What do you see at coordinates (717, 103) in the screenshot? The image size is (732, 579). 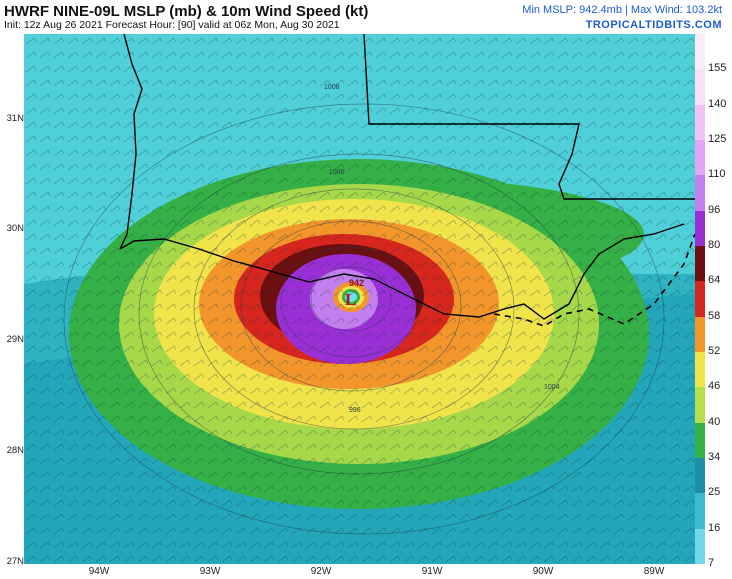 I see `colorbar-tick-label: 140` at bounding box center [717, 103].